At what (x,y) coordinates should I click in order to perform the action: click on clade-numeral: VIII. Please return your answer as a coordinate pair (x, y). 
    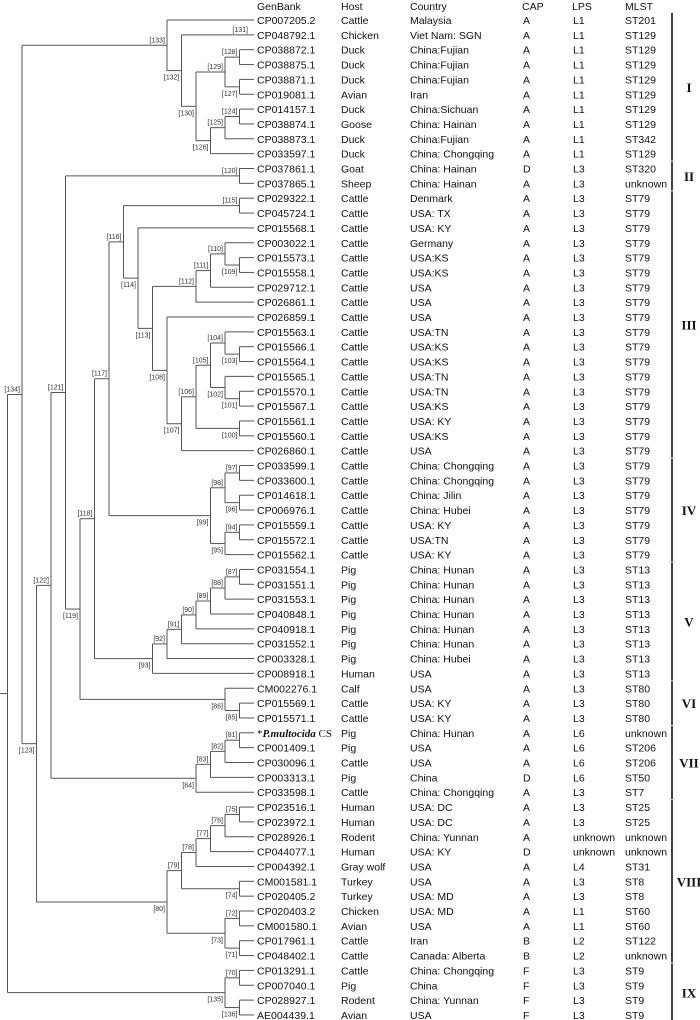
    Looking at the image, I should click on (688, 881).